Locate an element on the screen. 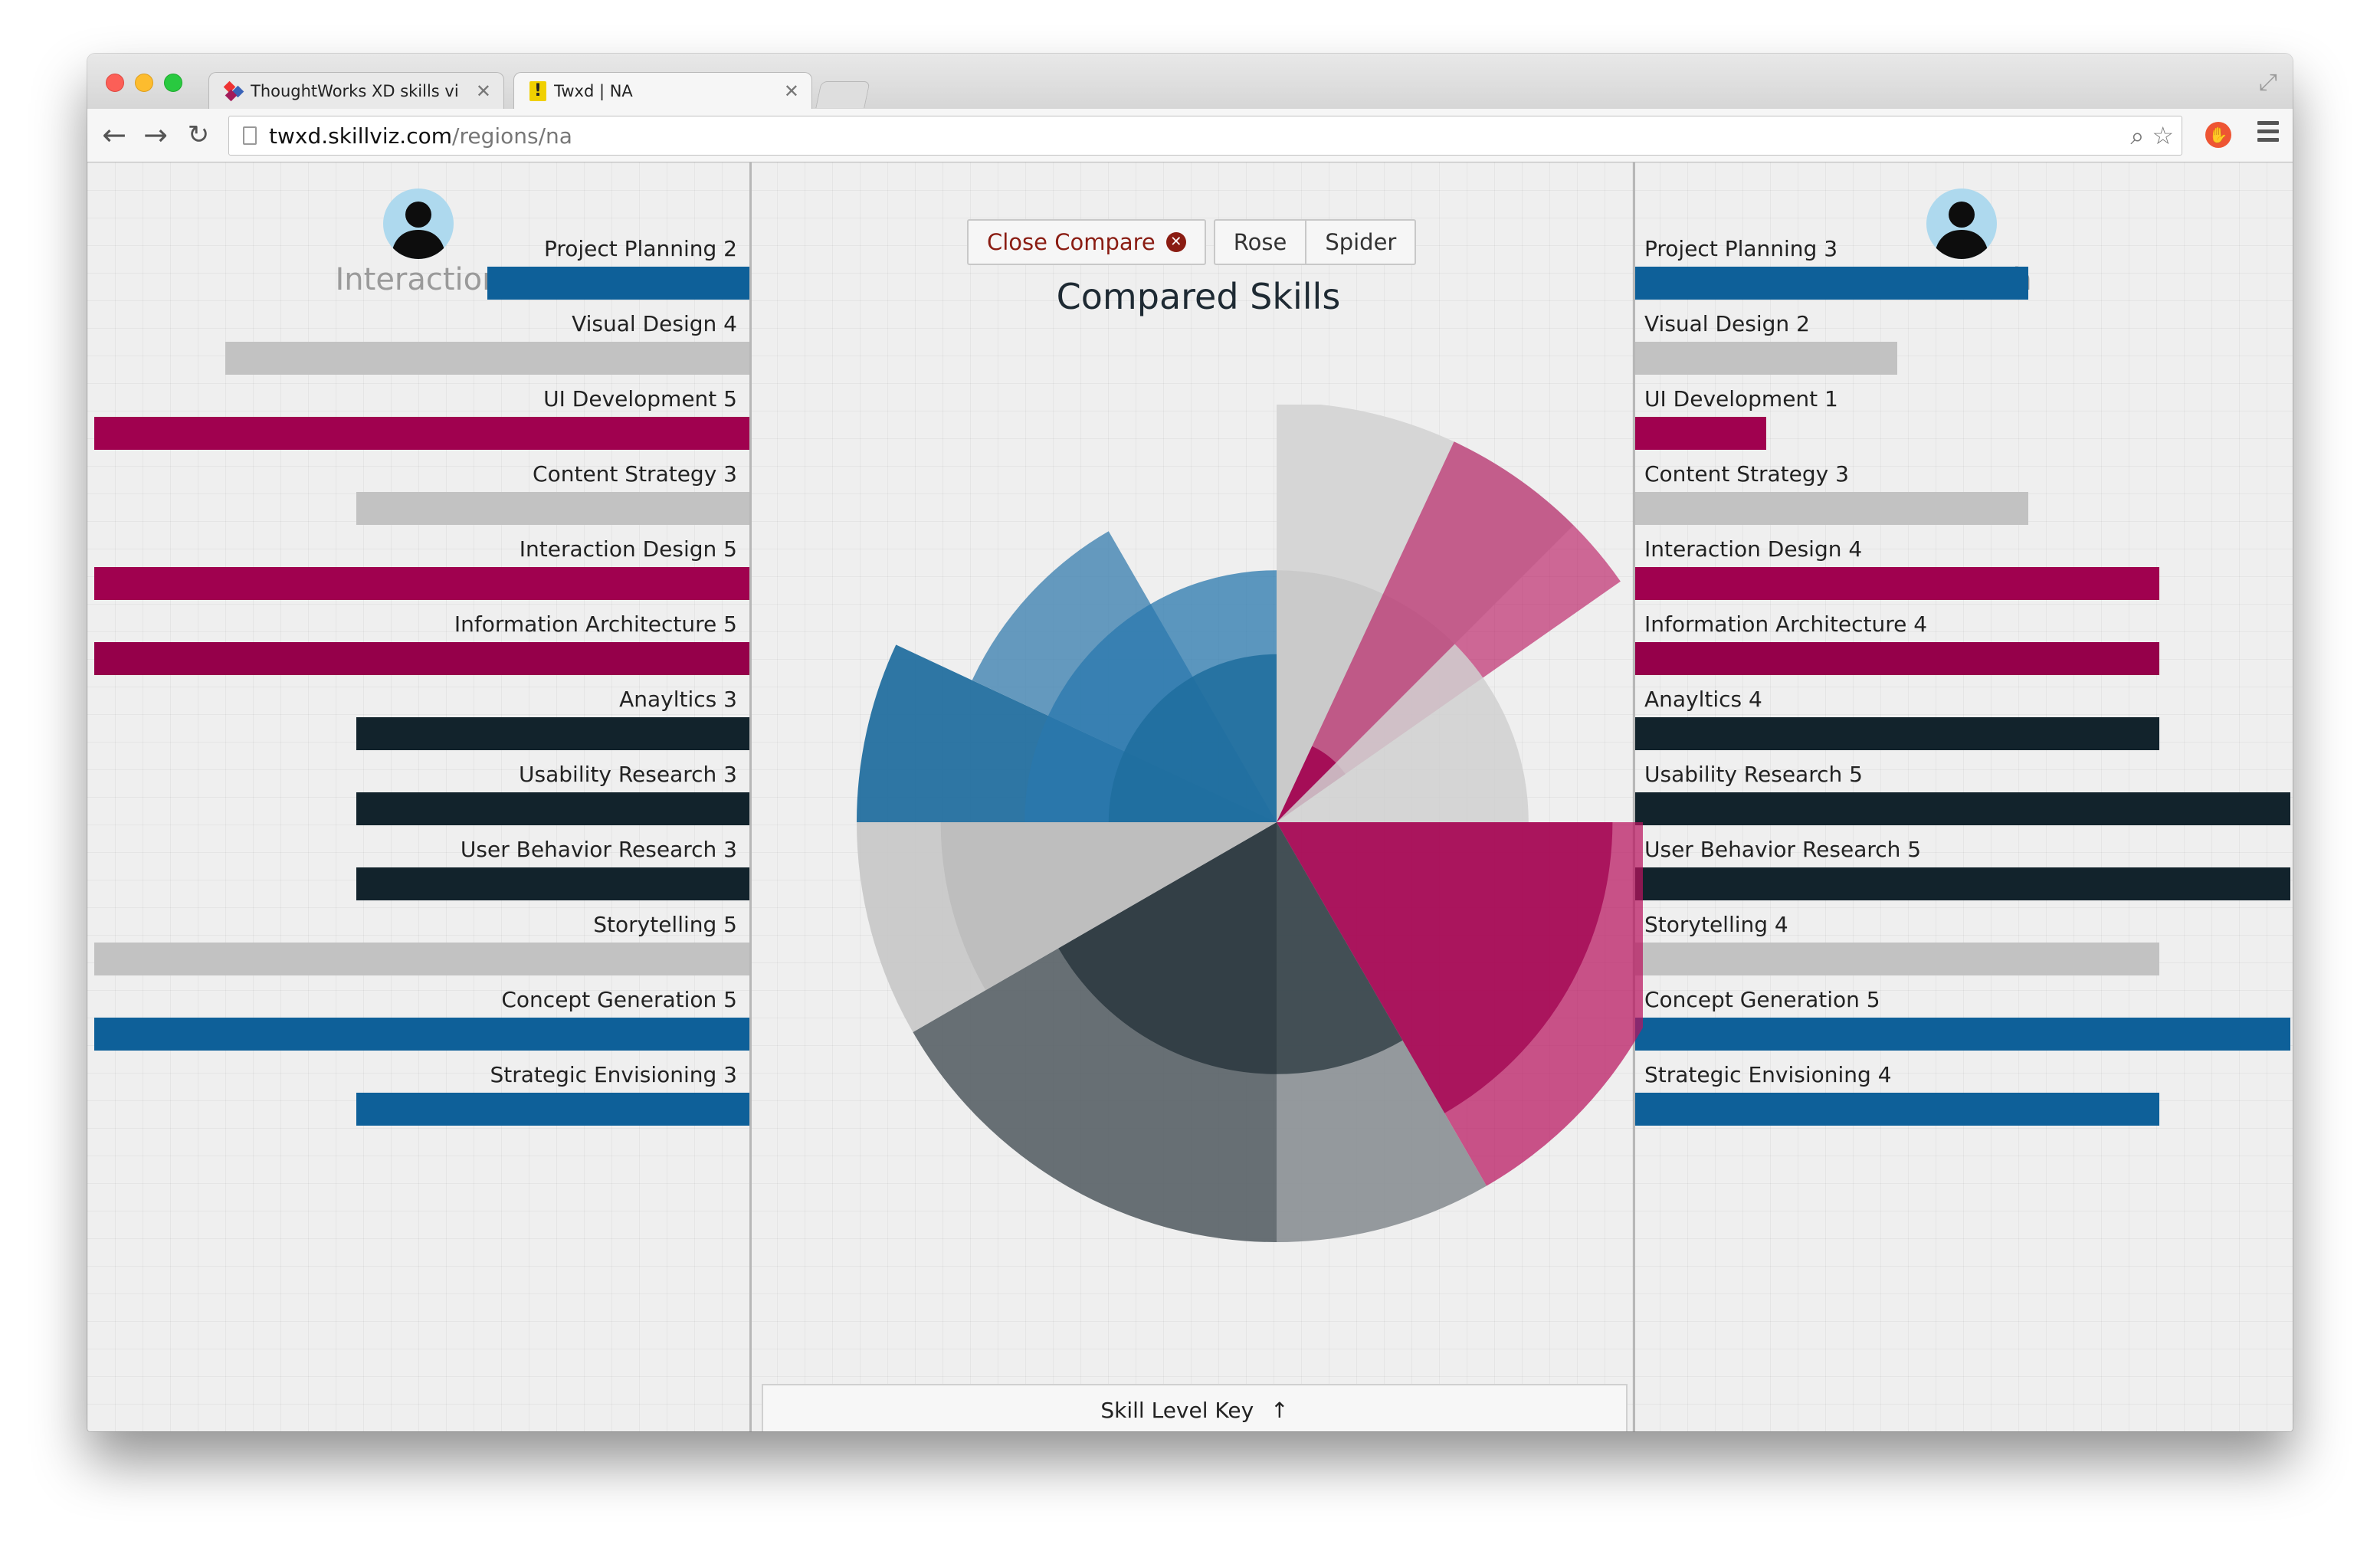 The height and width of the screenshot is (1554, 2380). address-bar: twxd.skillviz.com/regions/na ⌕ ☆ is located at coordinates (1205, 136).